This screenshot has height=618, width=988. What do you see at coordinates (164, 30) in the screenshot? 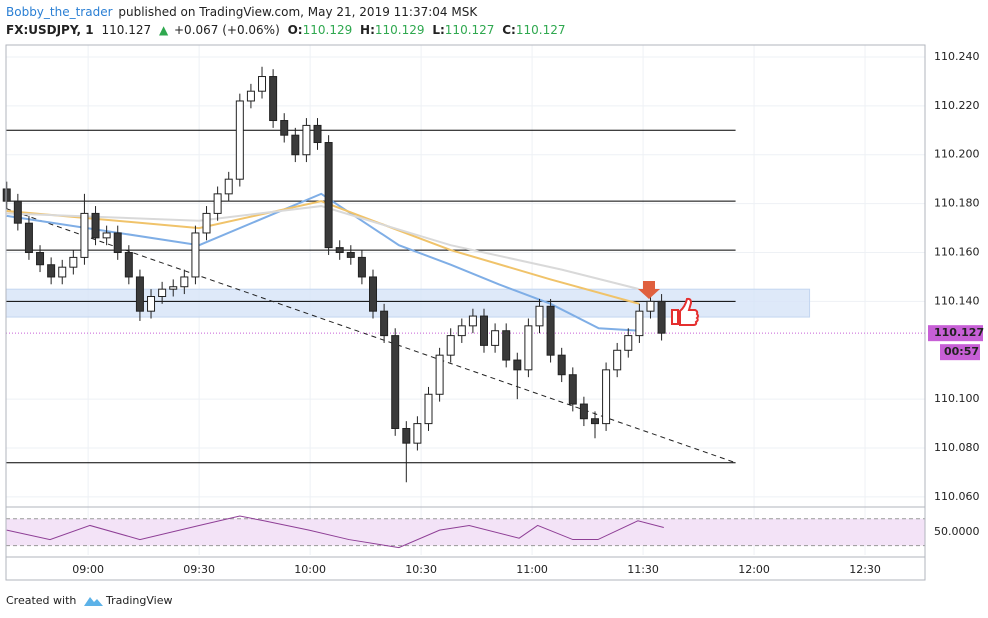
I see `arrow: ▲` at bounding box center [164, 30].